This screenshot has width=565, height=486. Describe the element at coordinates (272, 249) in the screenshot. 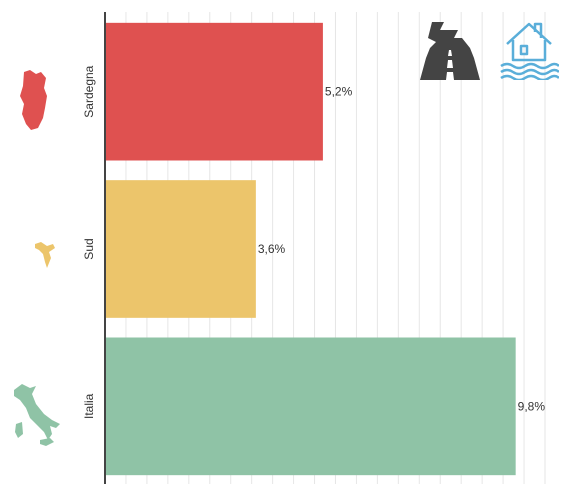

I see `value-label-sud: 3,6%` at that location.